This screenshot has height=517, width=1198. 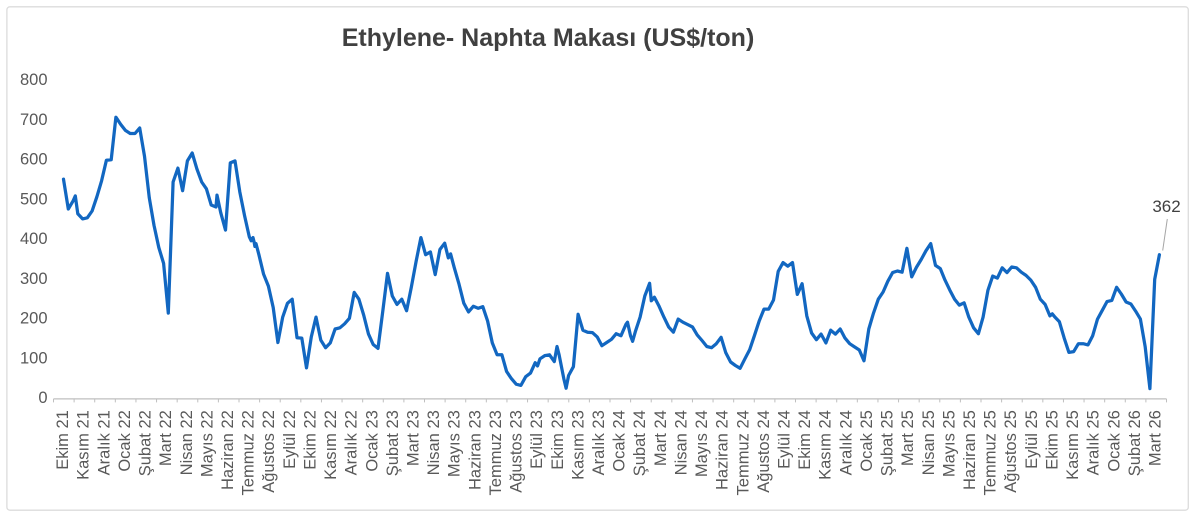 I want to click on svg-text: Ekim 25, so click(x=1052, y=440).